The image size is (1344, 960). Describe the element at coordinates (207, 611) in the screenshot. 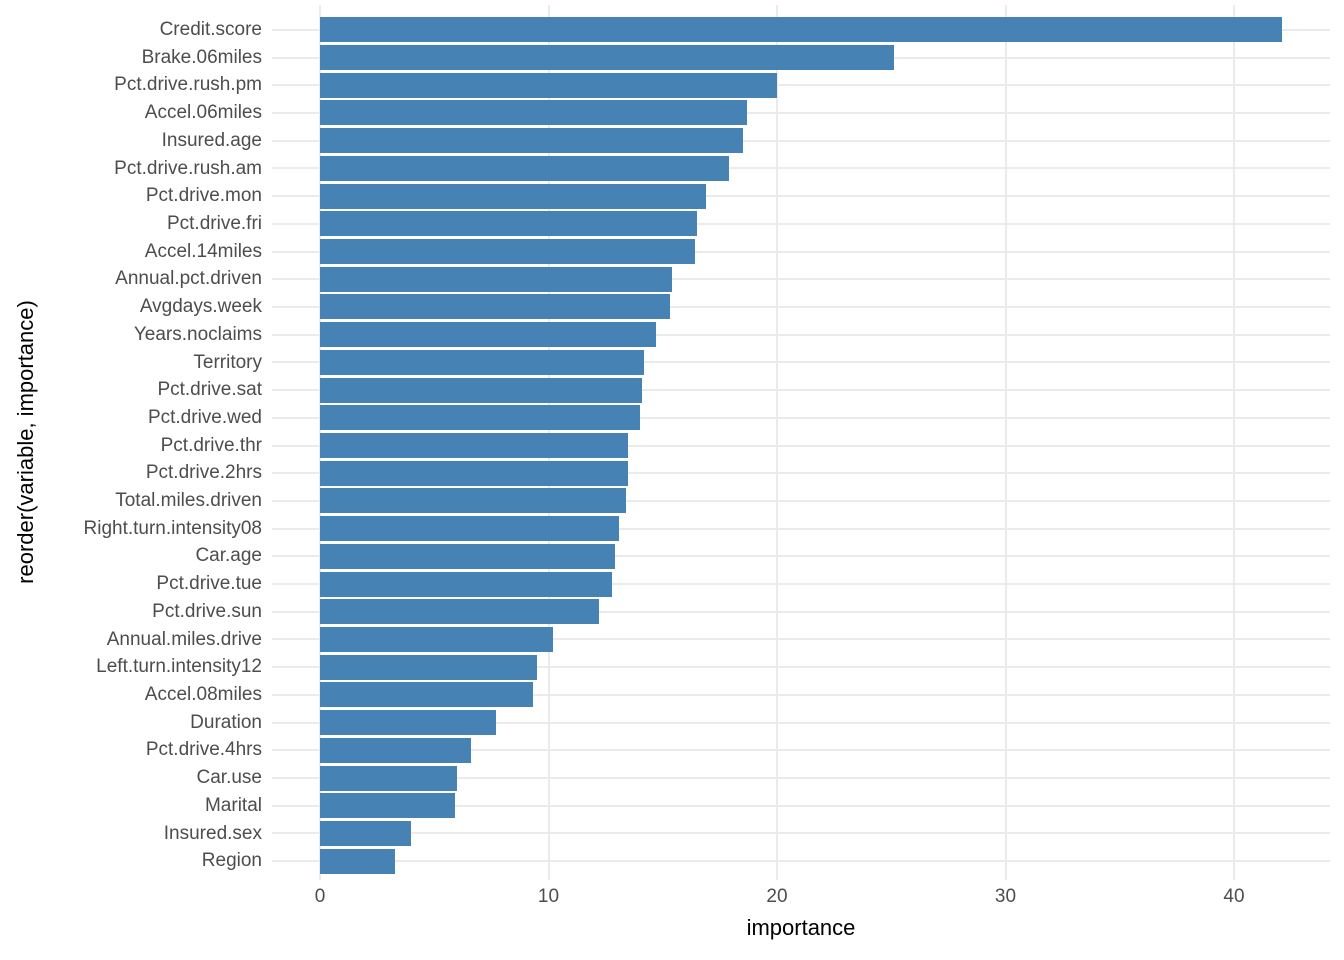

I see `y-tick-label: Pct.drive.sun` at that location.